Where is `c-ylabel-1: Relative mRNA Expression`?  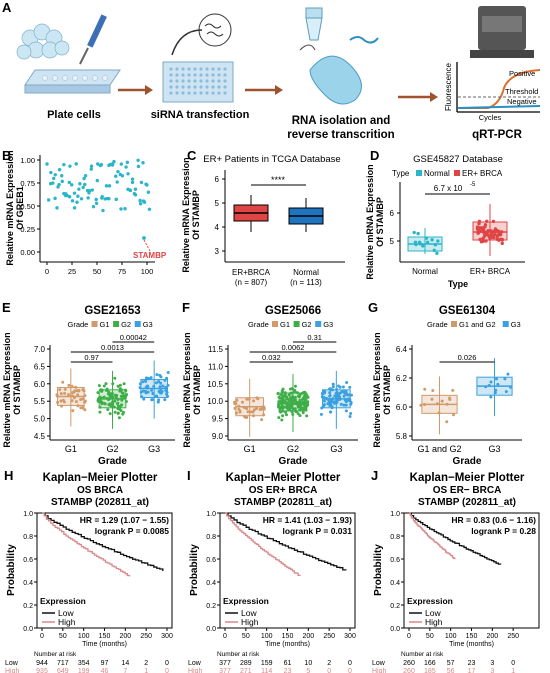 c-ylabel-1: Relative mRNA Expression is located at coordinates (186, 214).